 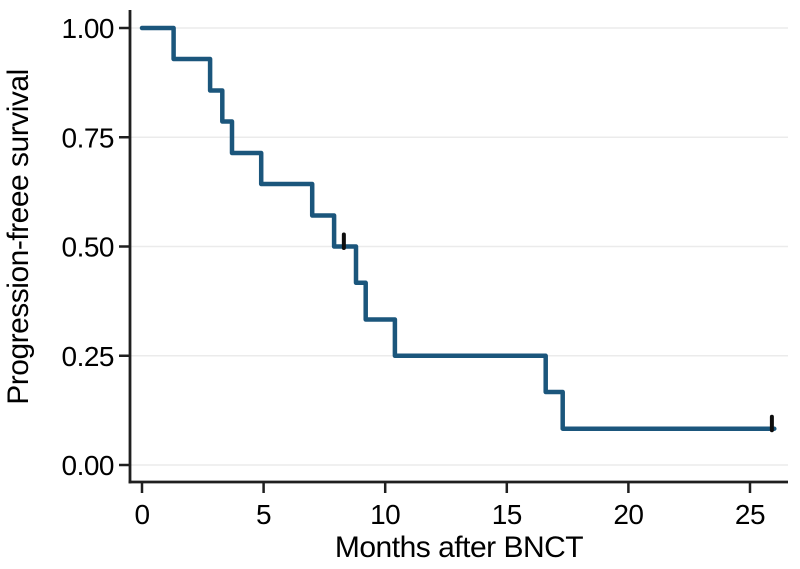 I want to click on y-tick-label-0.25: 0.25, so click(x=88, y=356).